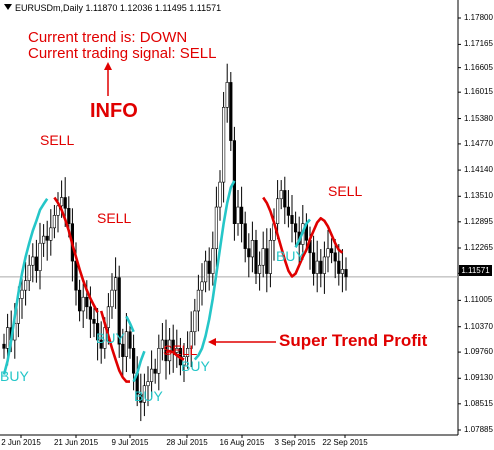 This screenshot has width=494, height=450. I want to click on x-tick-label: 16 Aug 2015, so click(242, 442).